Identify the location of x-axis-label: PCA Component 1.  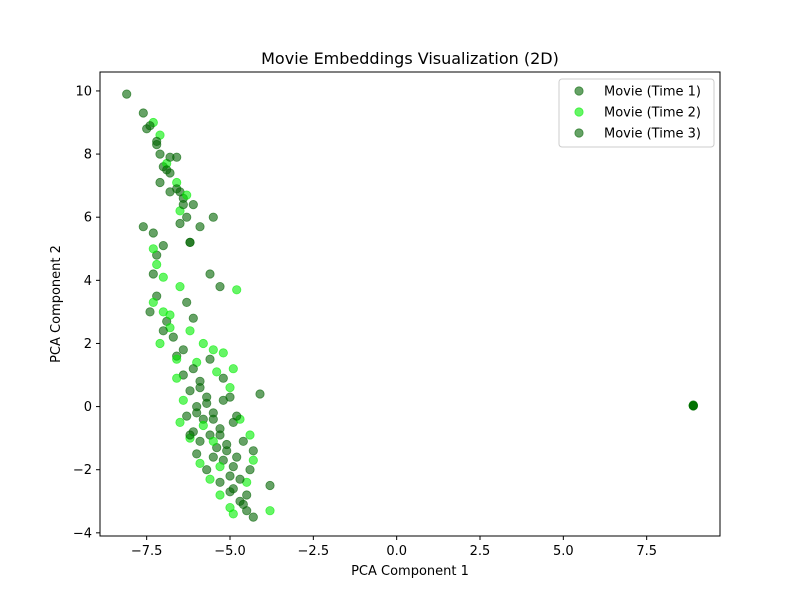
(410, 571).